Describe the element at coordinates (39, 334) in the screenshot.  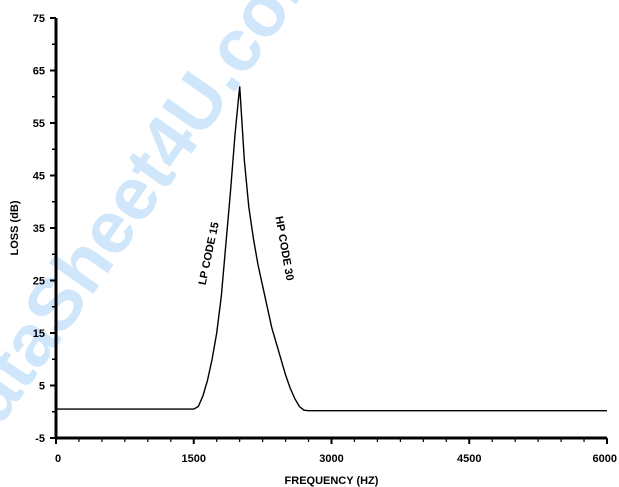
I see `y-tick-label: 15` at that location.